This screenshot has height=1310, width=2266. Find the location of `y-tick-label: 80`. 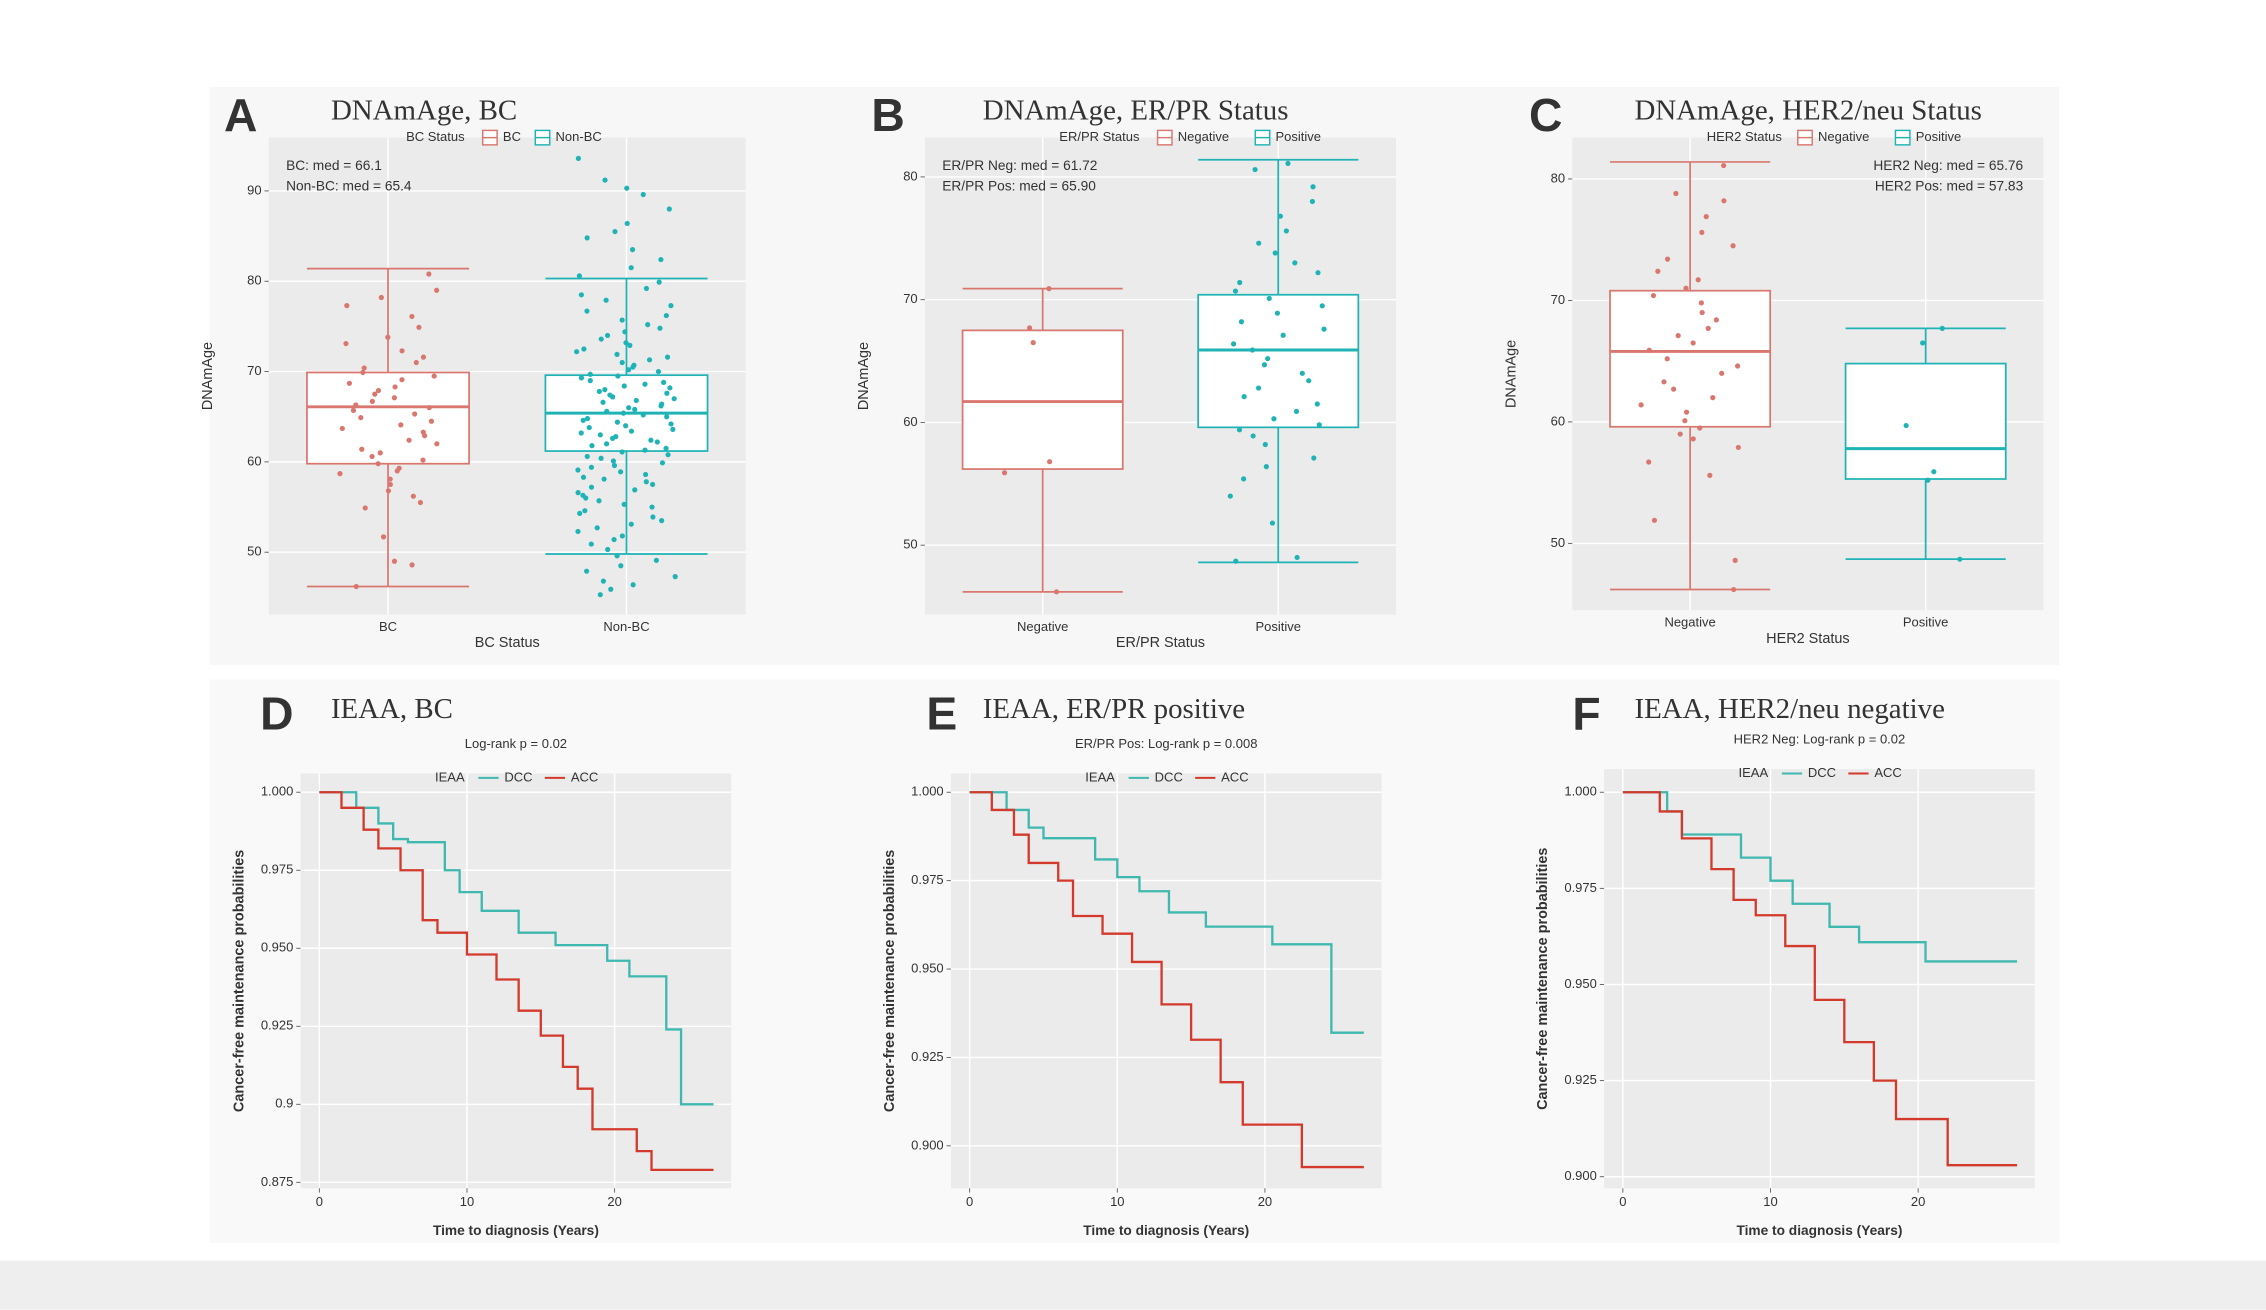

y-tick-label: 80 is located at coordinates (254, 280).